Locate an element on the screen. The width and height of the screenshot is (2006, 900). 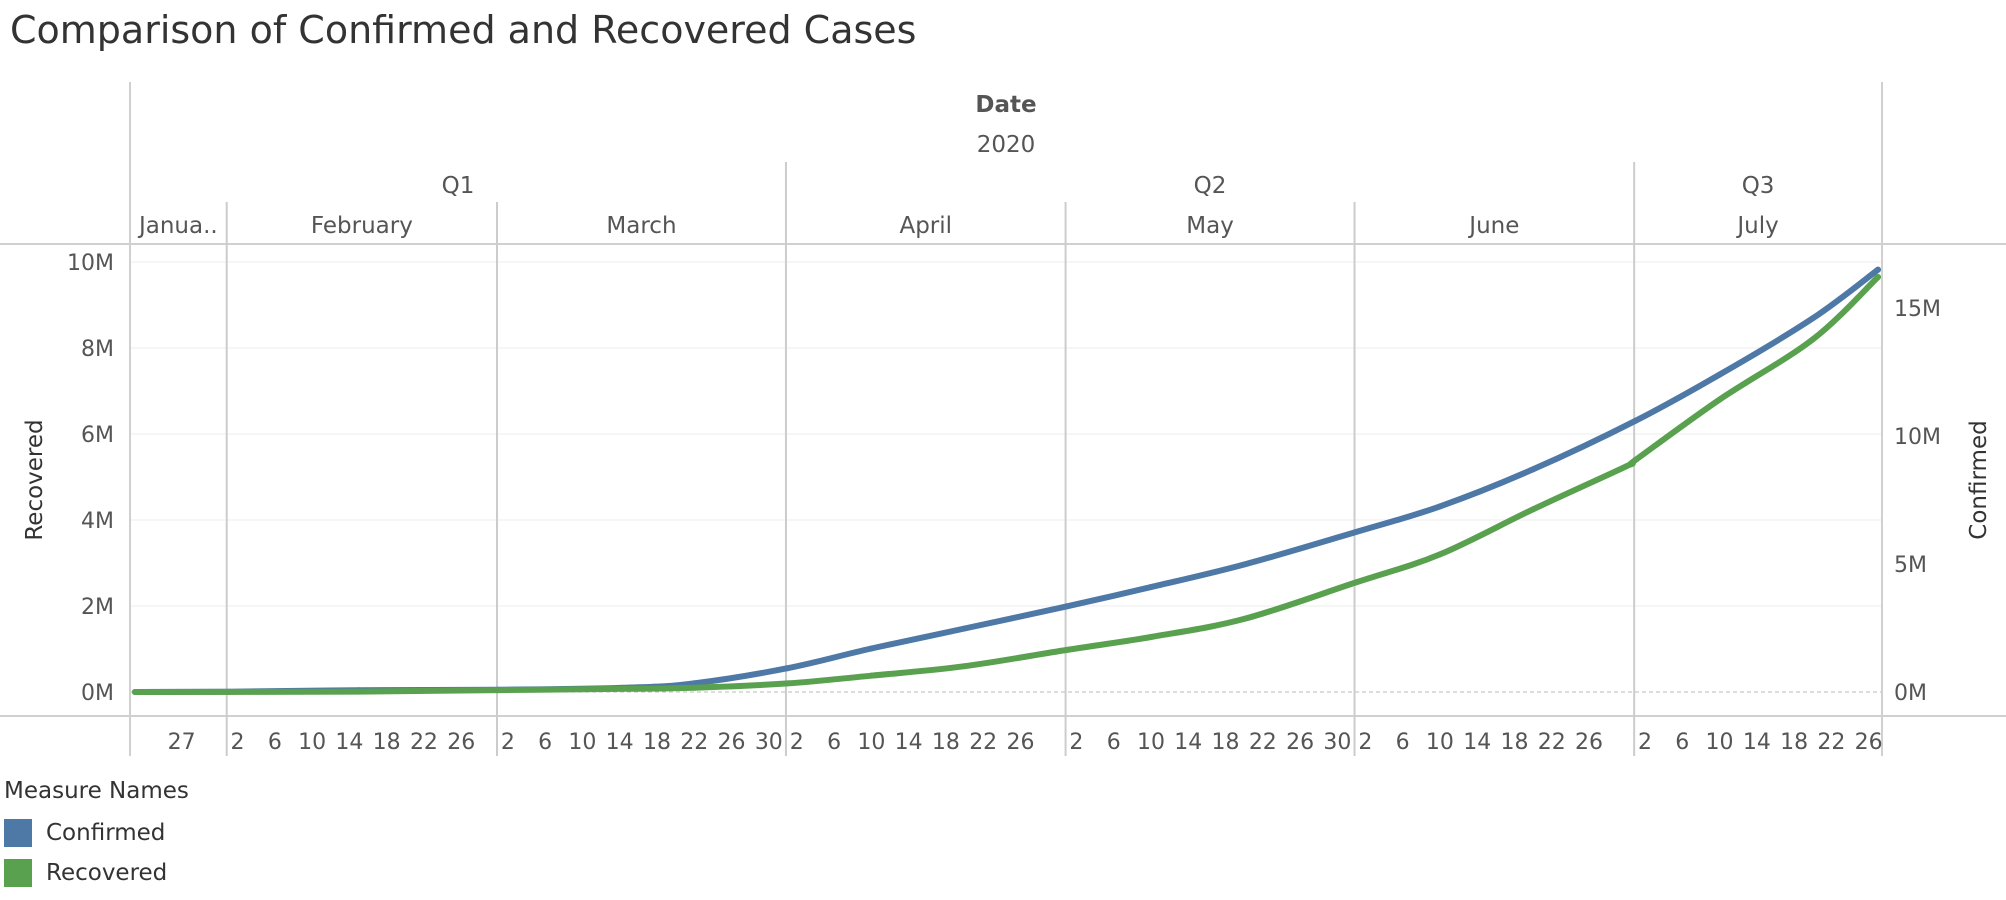
y-left-tick-label: 4M is located at coordinates (97, 521).